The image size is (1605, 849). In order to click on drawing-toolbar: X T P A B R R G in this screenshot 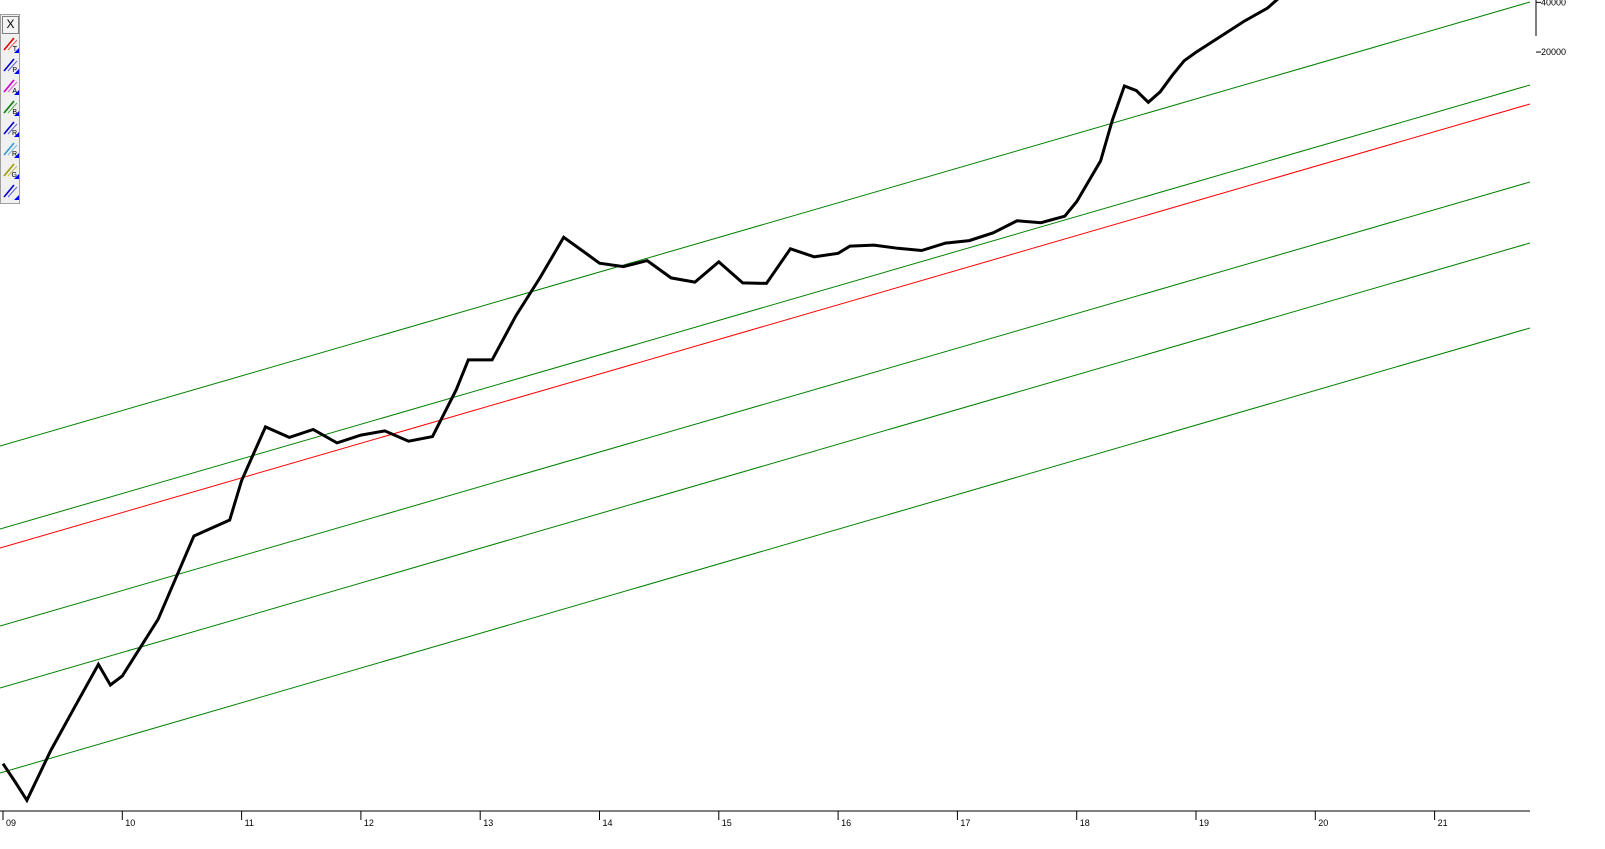, I will do `click(10, 109)`.